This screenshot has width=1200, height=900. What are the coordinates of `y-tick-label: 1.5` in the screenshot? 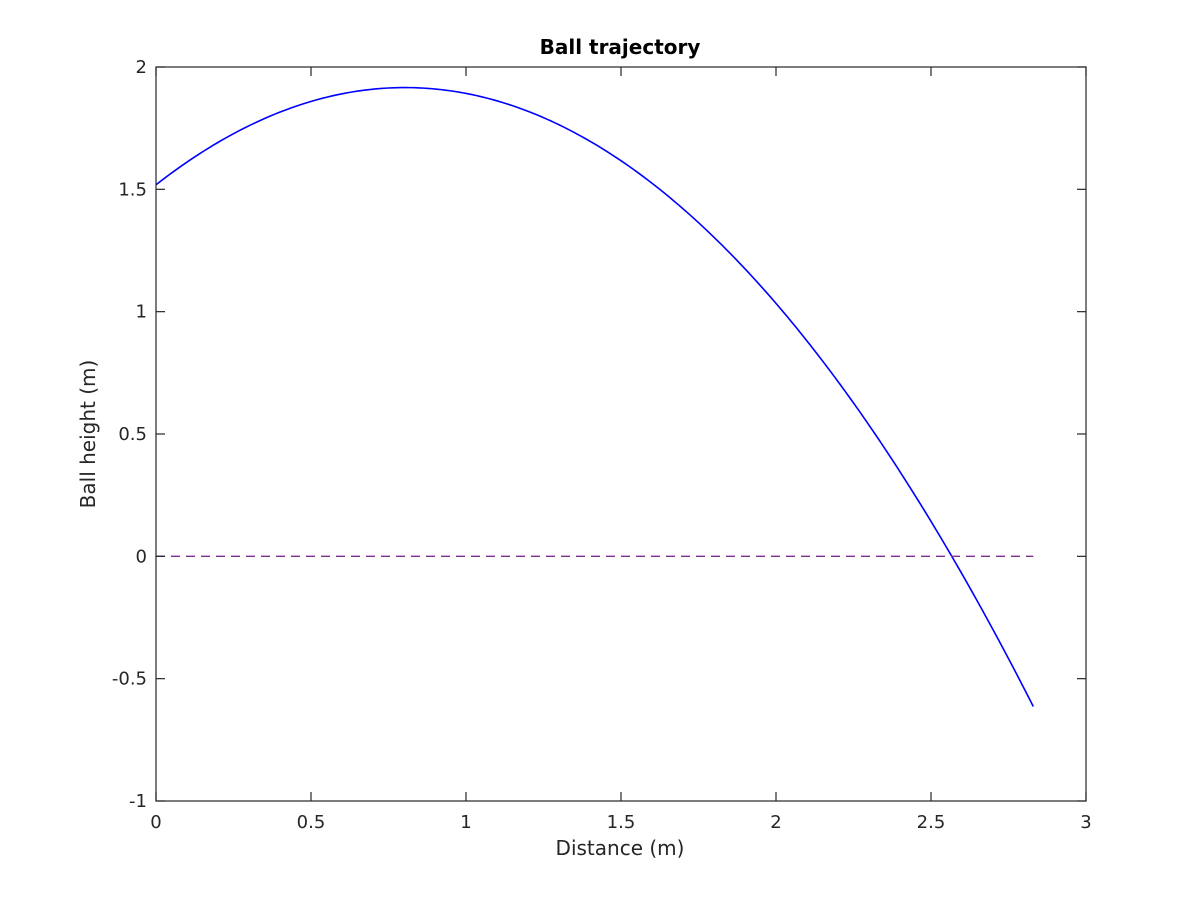 It's located at (132, 189).